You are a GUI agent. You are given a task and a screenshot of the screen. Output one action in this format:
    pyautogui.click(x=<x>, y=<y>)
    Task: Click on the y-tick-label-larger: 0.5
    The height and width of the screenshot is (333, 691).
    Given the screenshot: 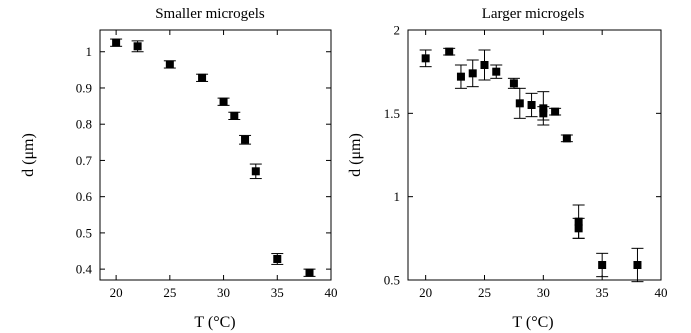 What is the action you would take?
    pyautogui.click(x=392, y=280)
    